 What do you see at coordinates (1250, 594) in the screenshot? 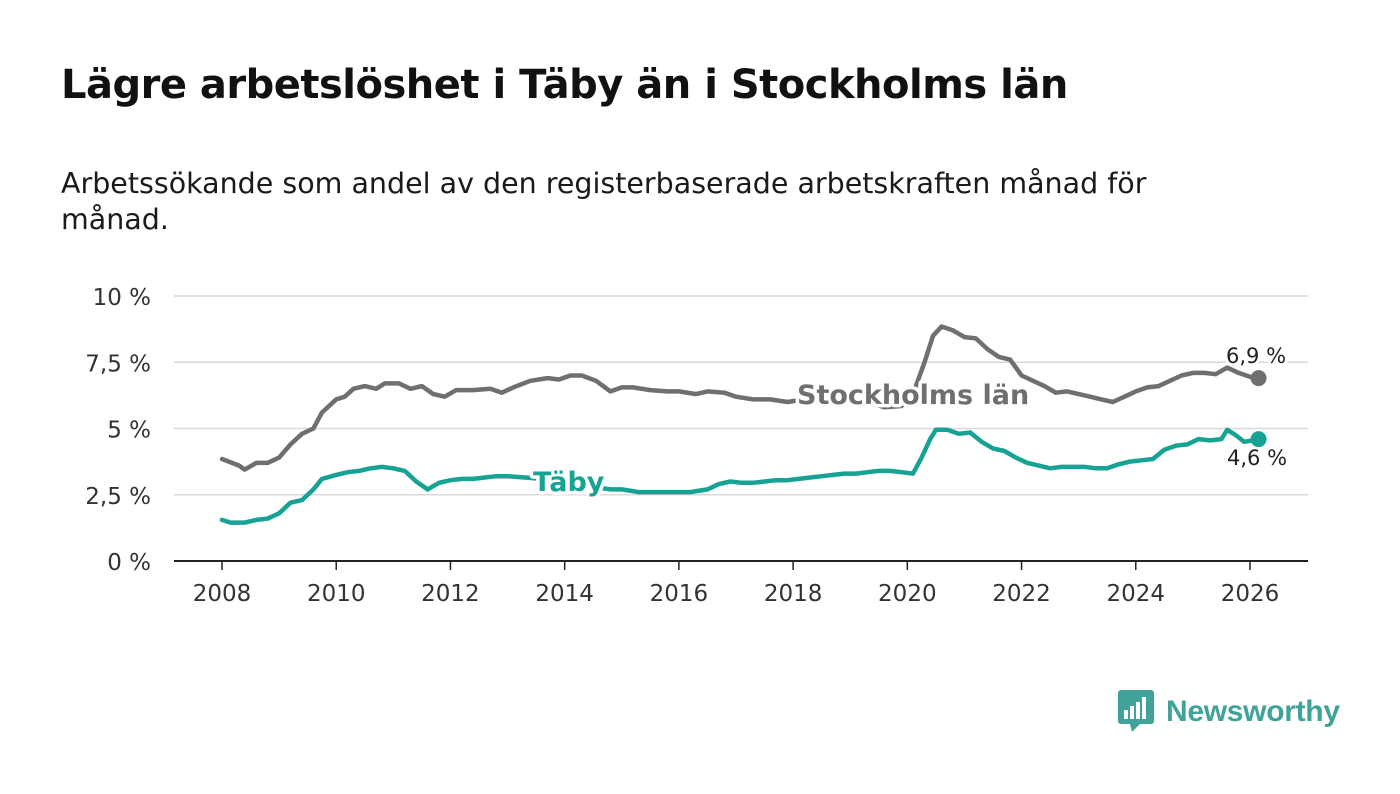
I see `x-tick-label: 2026` at bounding box center [1250, 594].